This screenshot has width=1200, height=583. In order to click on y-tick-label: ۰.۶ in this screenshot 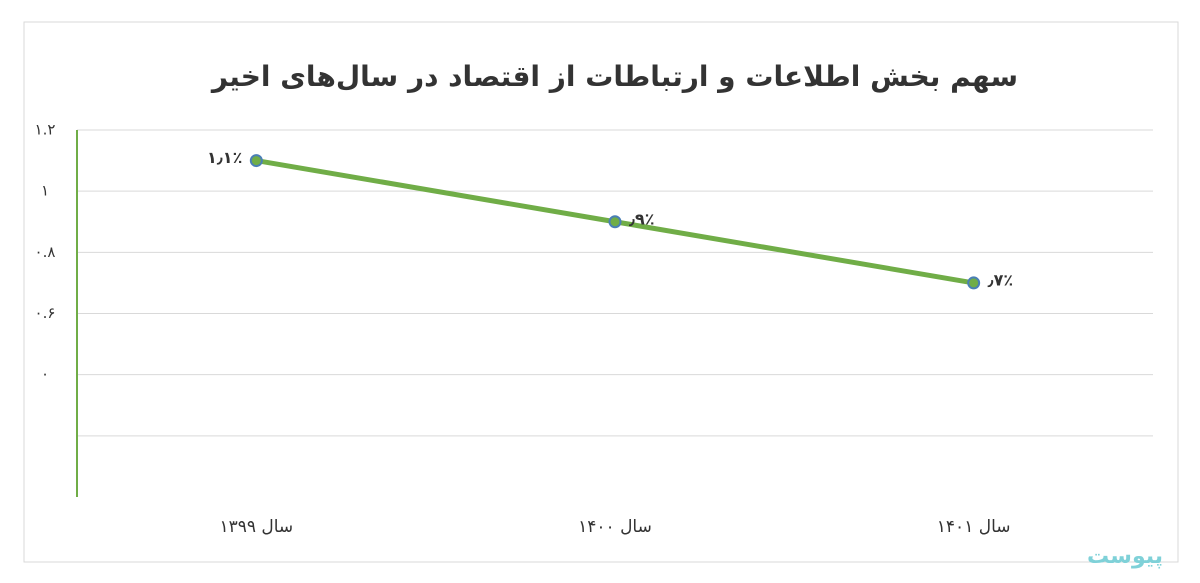, I will do `click(45, 313)`.